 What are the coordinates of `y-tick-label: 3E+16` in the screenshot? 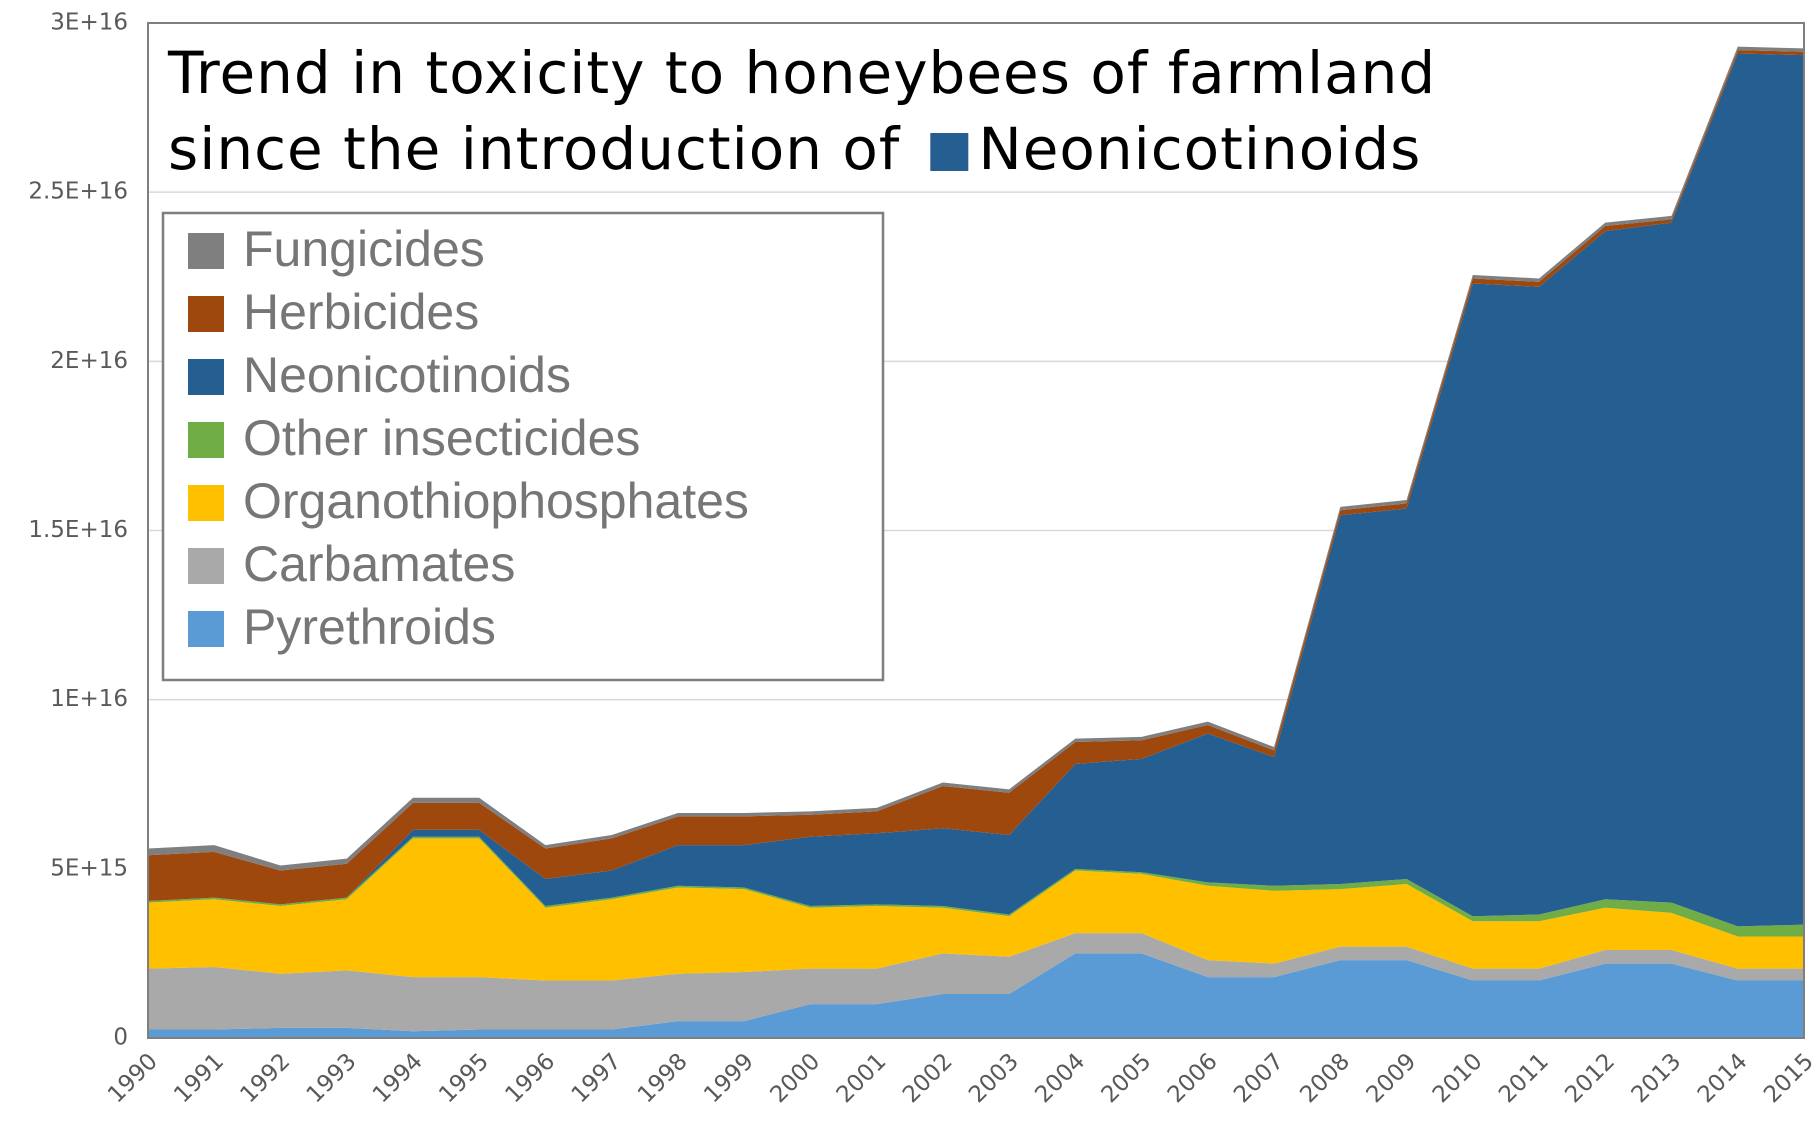 It's located at (89, 23).